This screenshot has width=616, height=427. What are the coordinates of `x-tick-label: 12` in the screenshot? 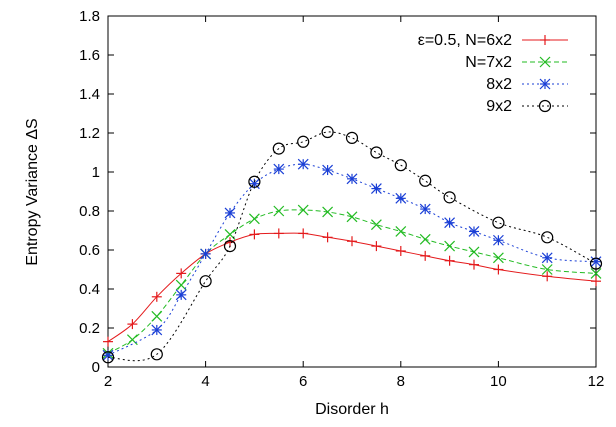 It's located at (596, 381).